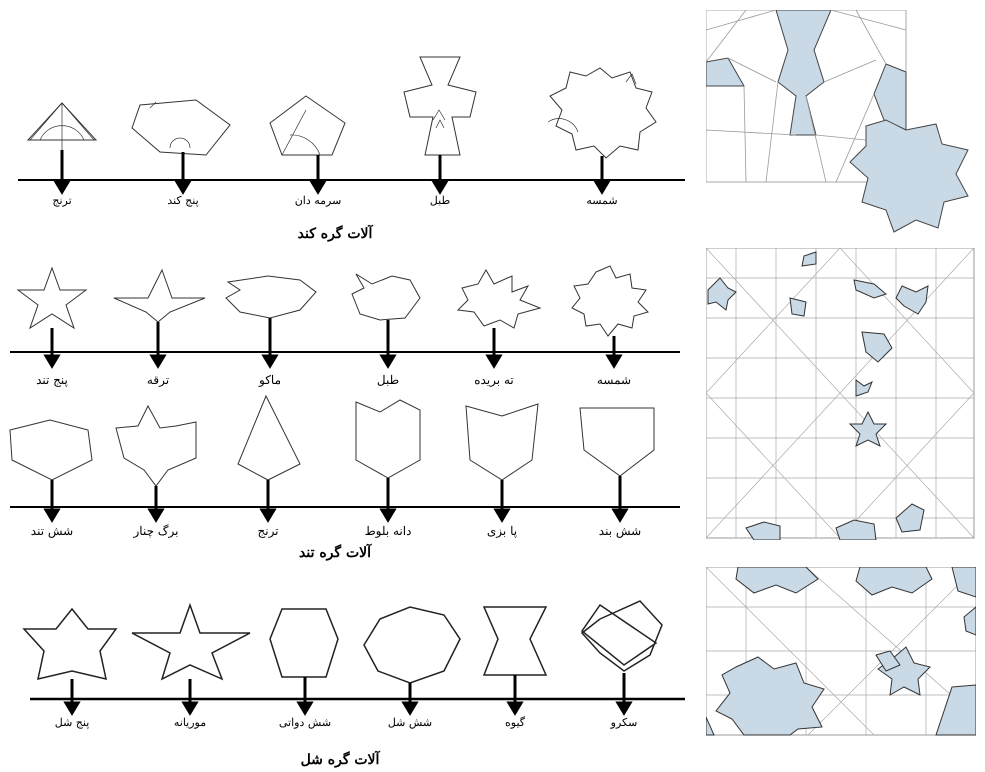  I want to click on shape-shesh-shel, so click(412, 645).